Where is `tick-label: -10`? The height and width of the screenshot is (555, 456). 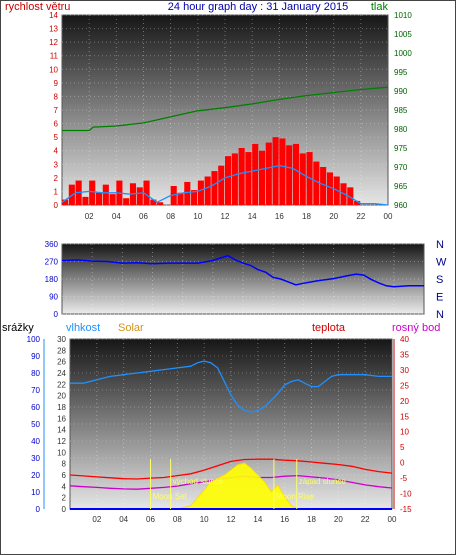
tick-label: -10 is located at coordinates (406, 494).